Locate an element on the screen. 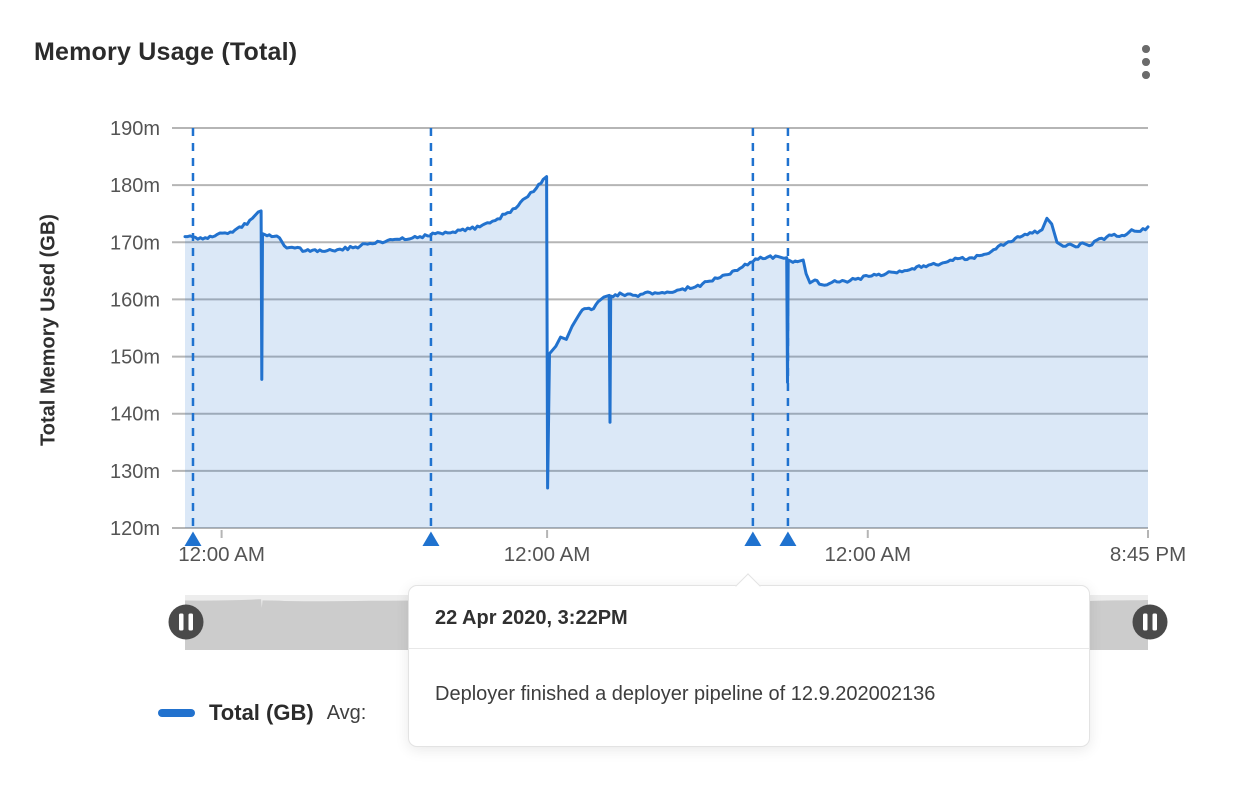 Image resolution: width=1244 pixels, height=812 pixels. y-tick-label: 160m is located at coordinates (135, 300).